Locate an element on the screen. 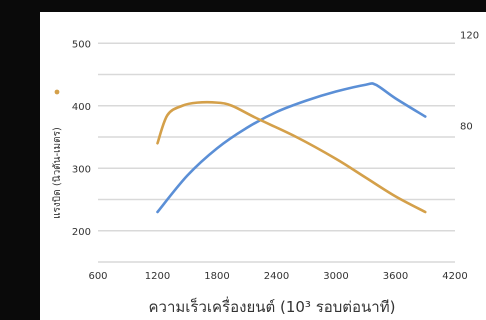 The image size is (486, 320). x-tick-label: 600 is located at coordinates (97, 276).